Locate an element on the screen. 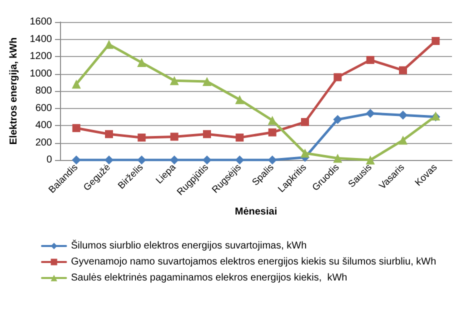  y-tick-label: 1400 is located at coordinates (41, 39).